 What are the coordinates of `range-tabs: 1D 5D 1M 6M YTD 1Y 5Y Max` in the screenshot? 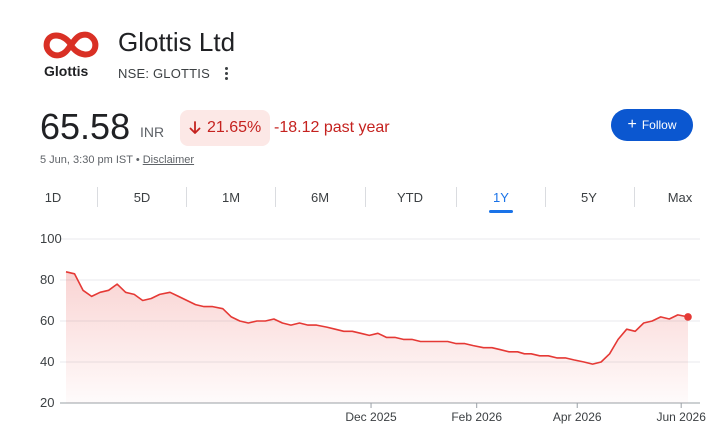 It's located at (356, 198).